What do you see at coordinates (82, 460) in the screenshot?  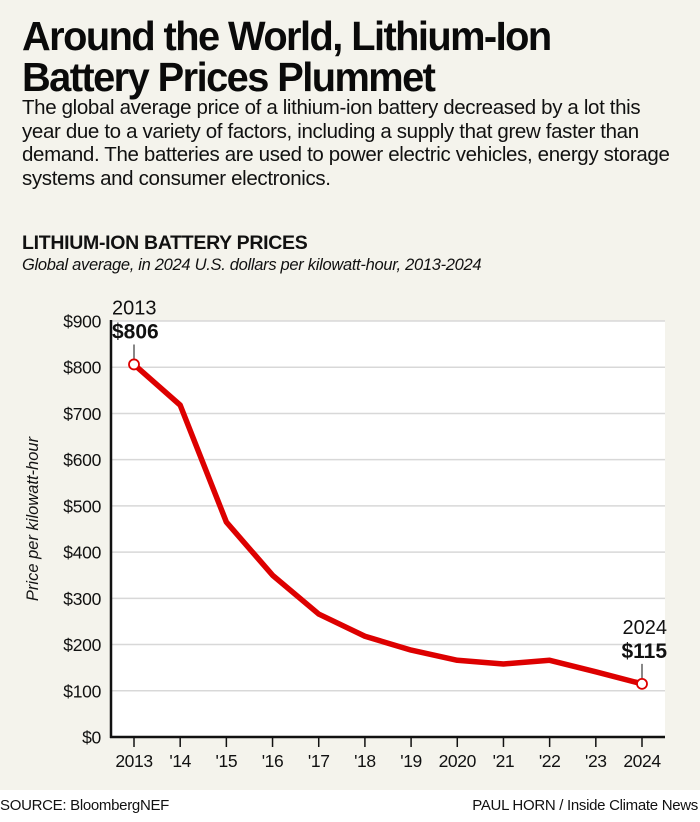 I see `y-tick-label: $600` at bounding box center [82, 460].